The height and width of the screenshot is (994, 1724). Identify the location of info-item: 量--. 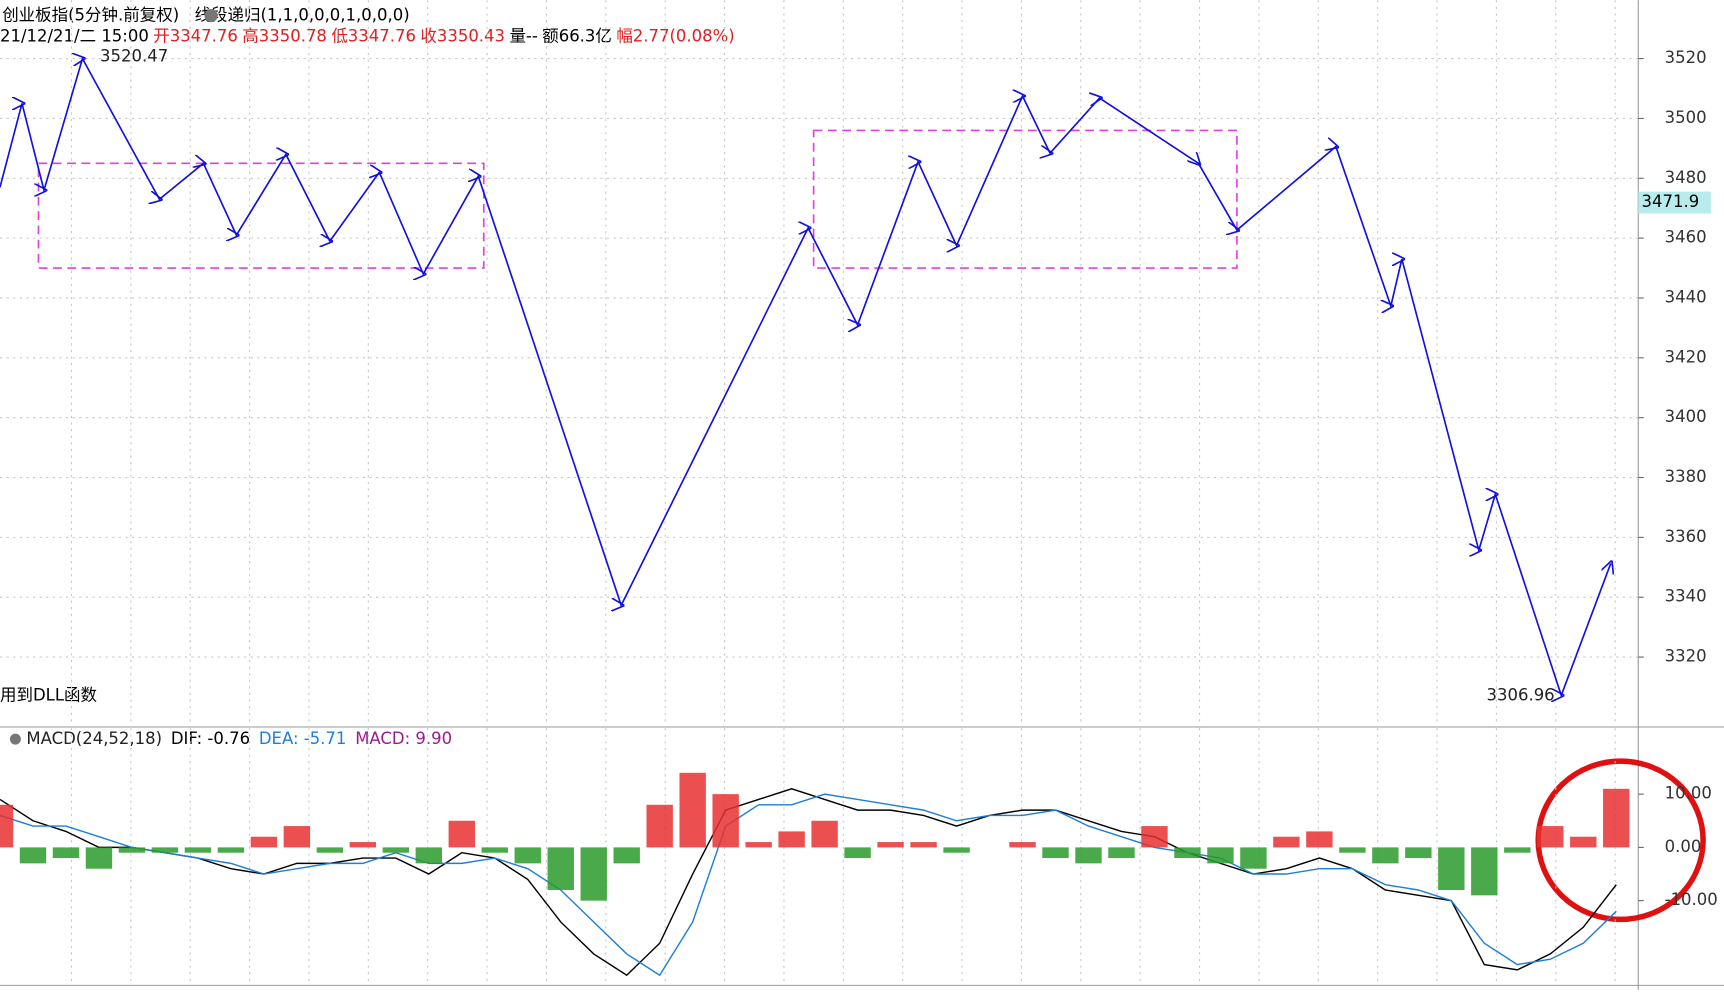
(523, 35).